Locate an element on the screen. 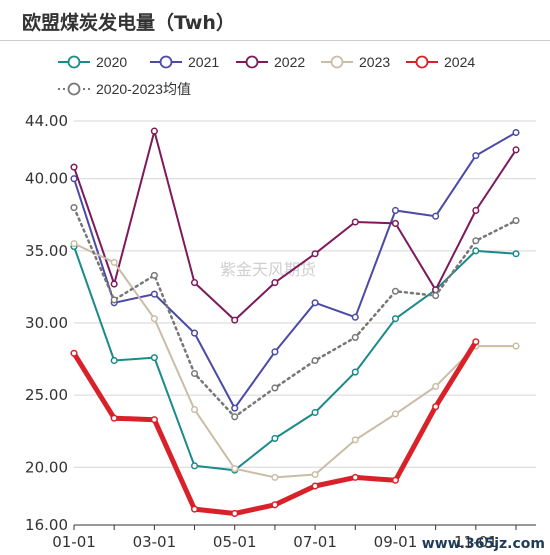  y-tick-label: 30.00 is located at coordinates (46, 323).